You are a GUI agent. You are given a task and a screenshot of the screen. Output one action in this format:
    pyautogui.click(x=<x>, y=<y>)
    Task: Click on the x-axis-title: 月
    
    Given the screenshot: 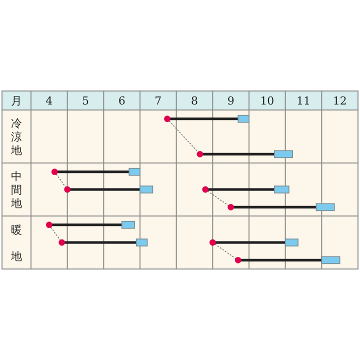 What is the action you would take?
    pyautogui.click(x=16, y=101)
    